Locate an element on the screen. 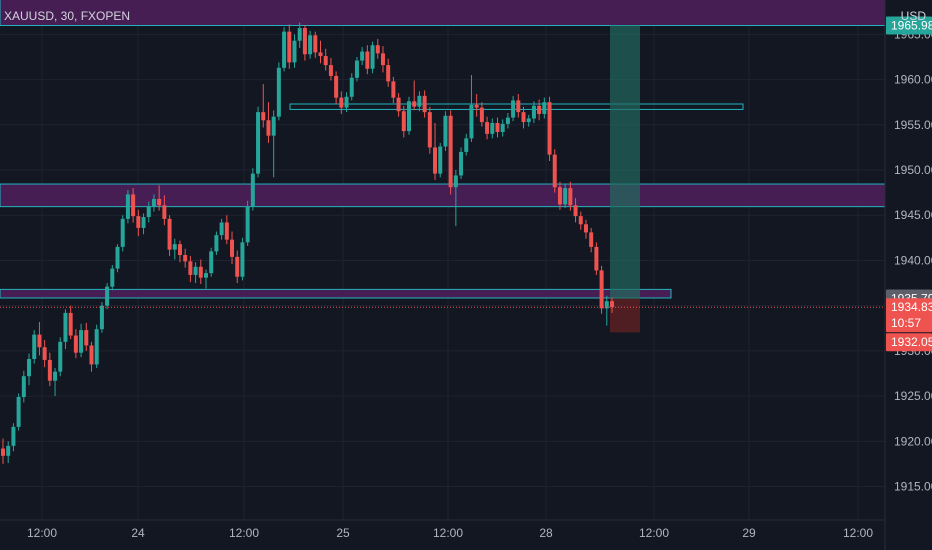 This screenshot has height=550, width=932. y-tick-label: 1945.00 is located at coordinates (913, 215).